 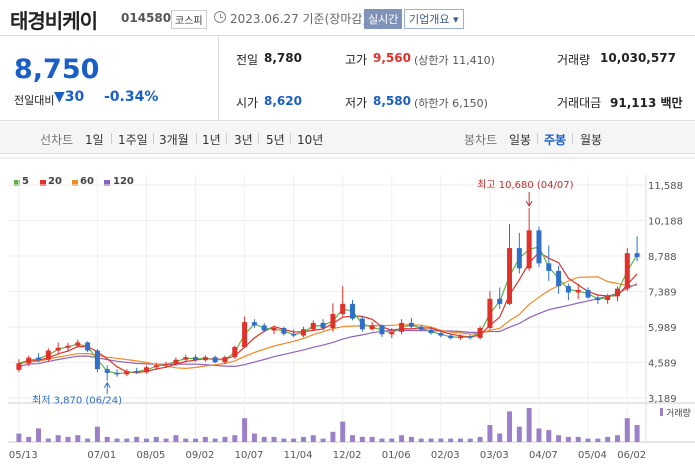 I want to click on x-tick-label: 11/04, so click(x=298, y=455).